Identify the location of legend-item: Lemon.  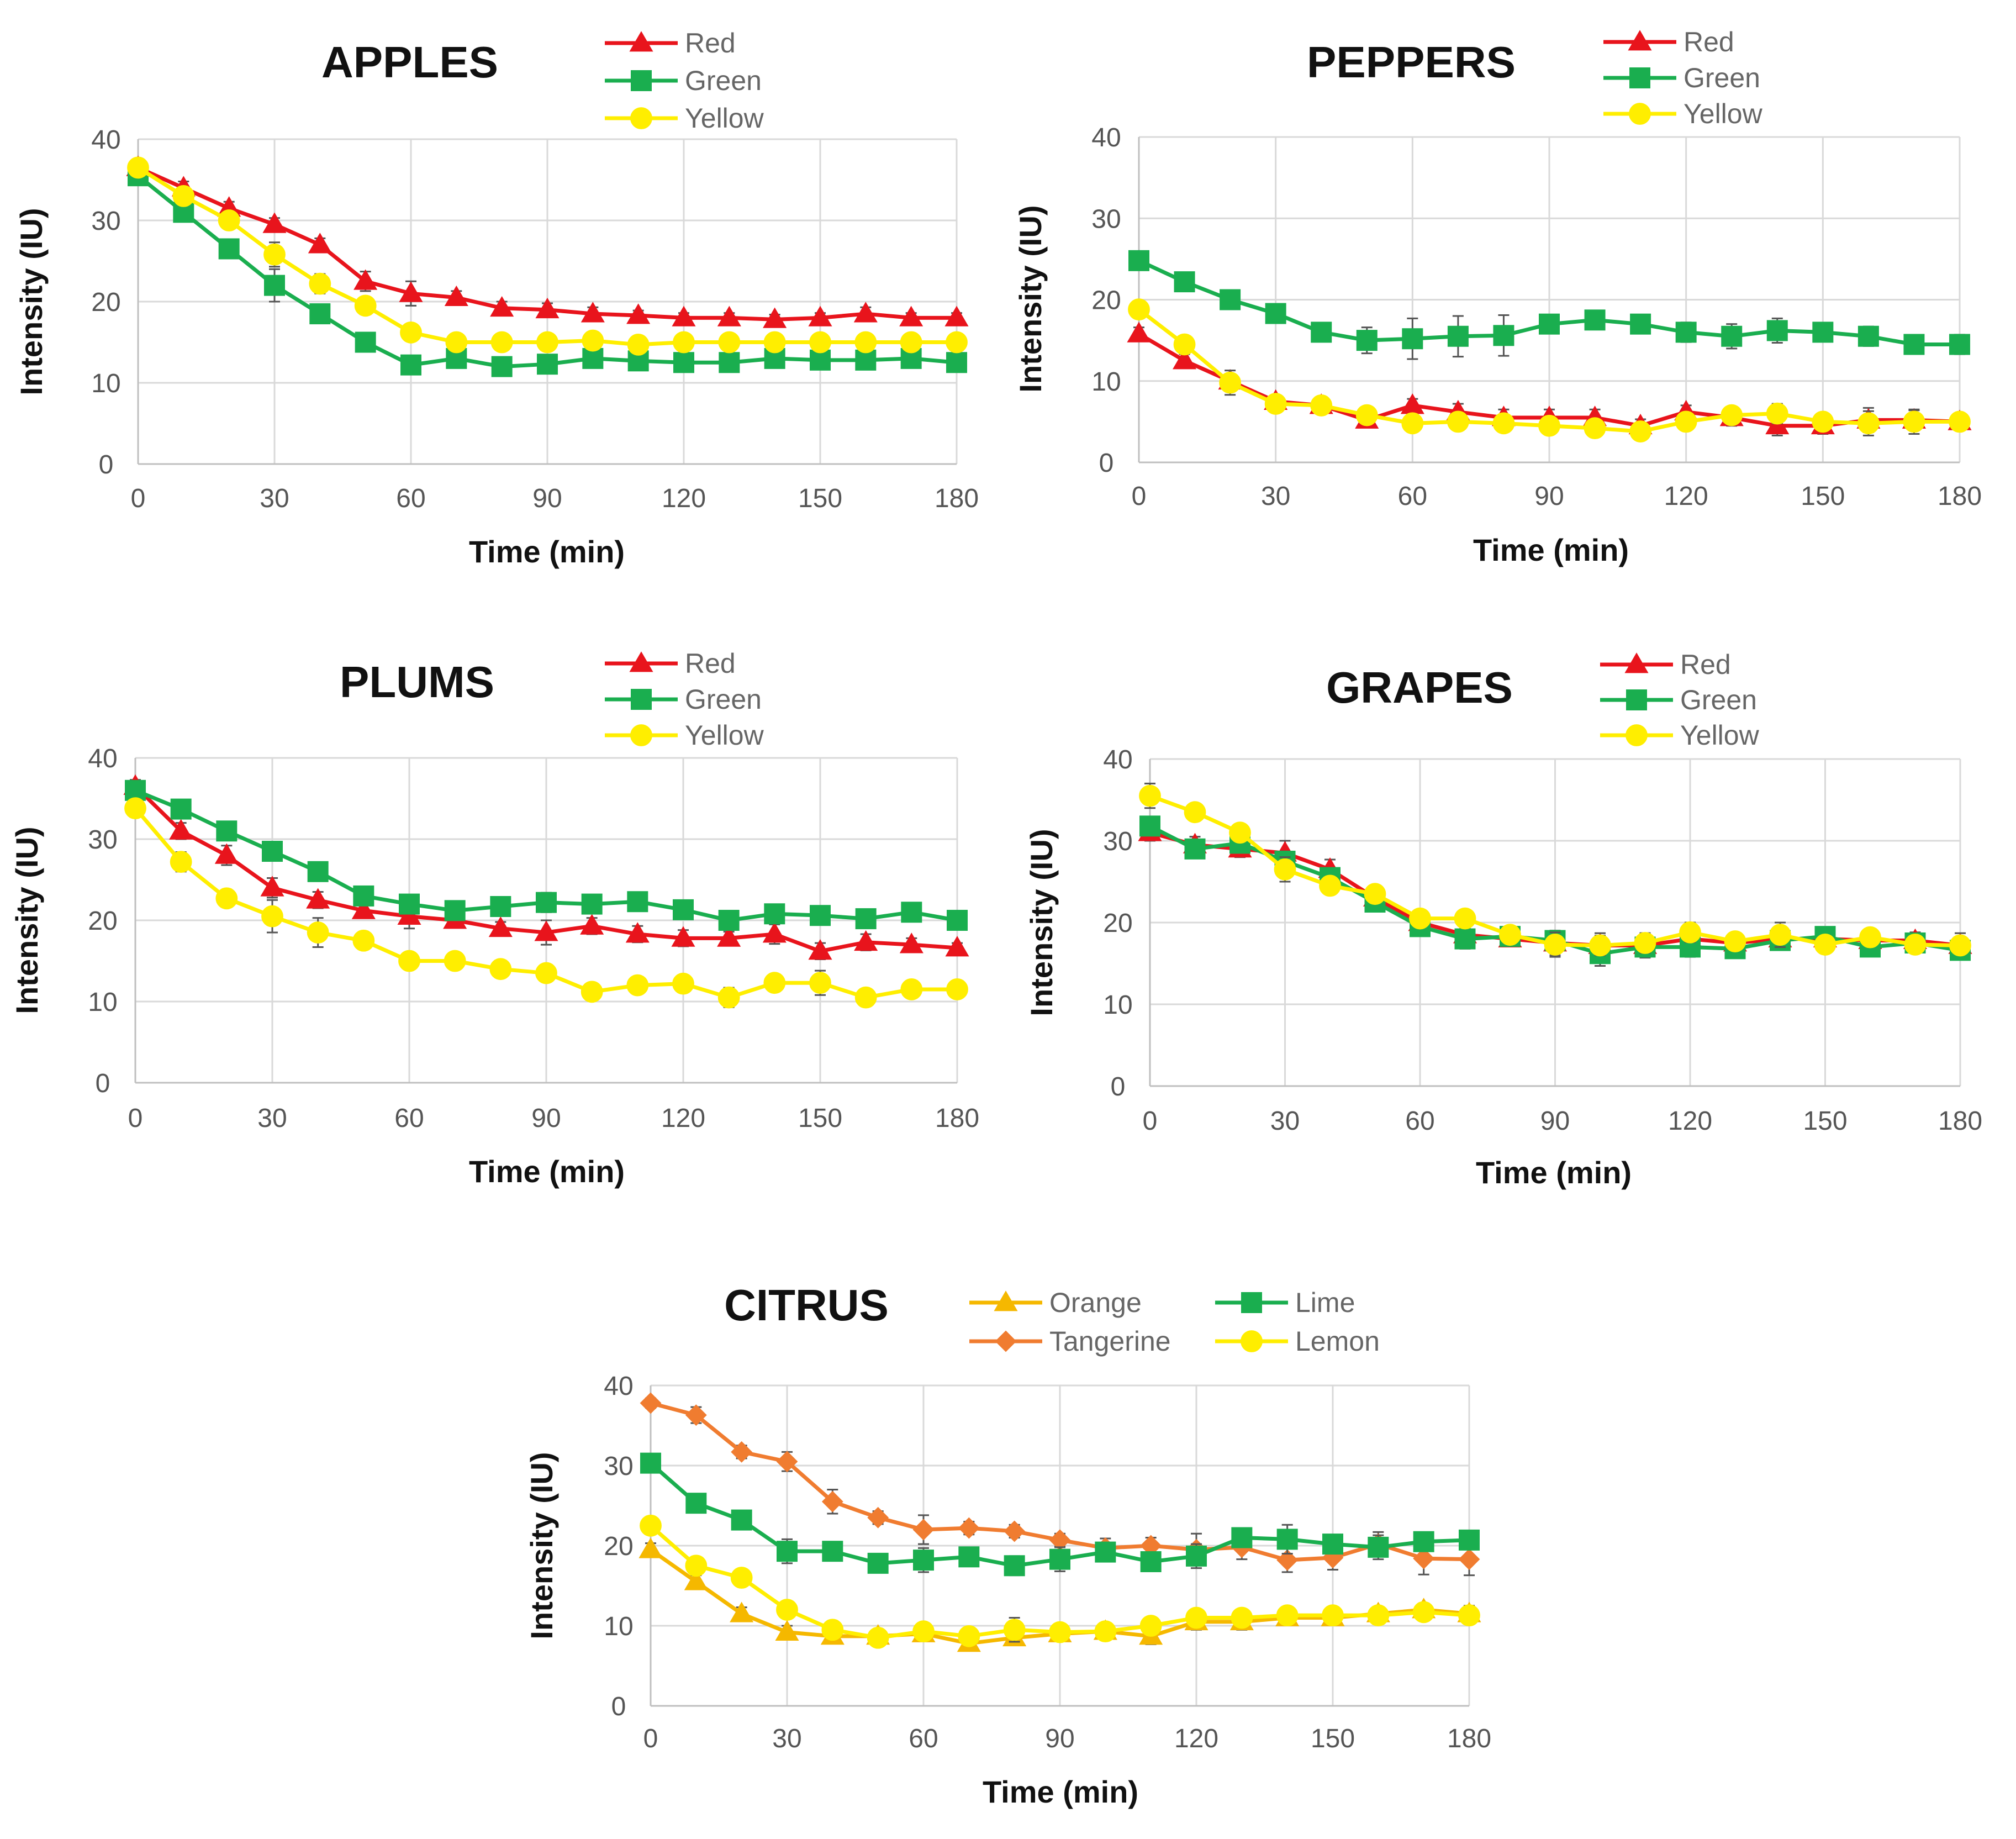
(1298, 1341).